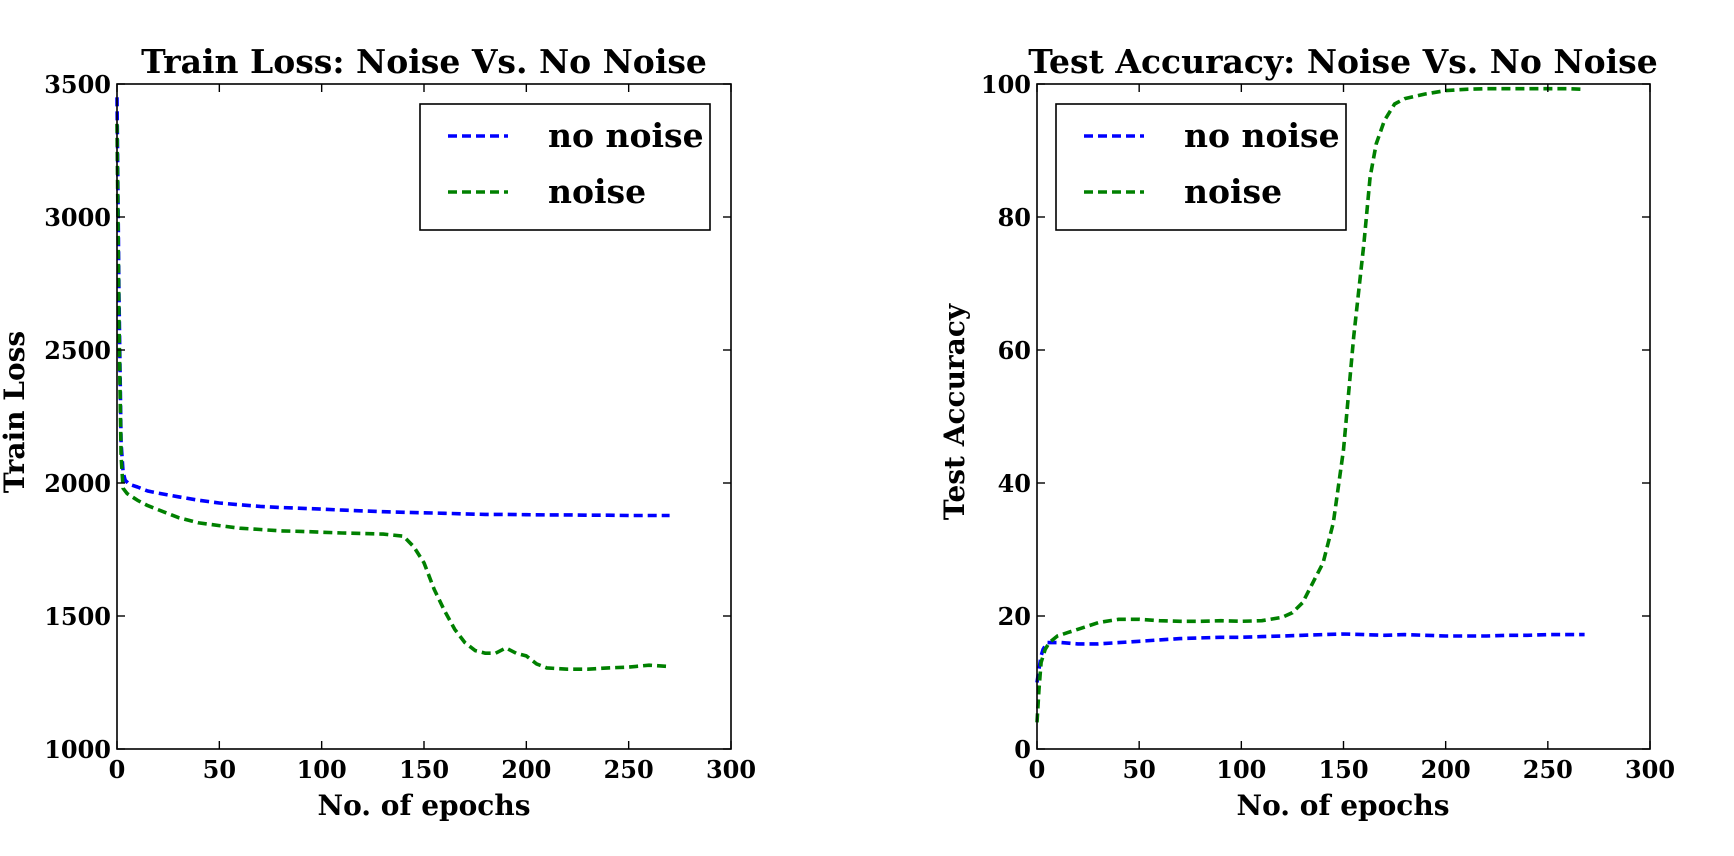 The height and width of the screenshot is (856, 1734). I want to click on test-accuracy-xtick-label: 150, so click(1343, 769).